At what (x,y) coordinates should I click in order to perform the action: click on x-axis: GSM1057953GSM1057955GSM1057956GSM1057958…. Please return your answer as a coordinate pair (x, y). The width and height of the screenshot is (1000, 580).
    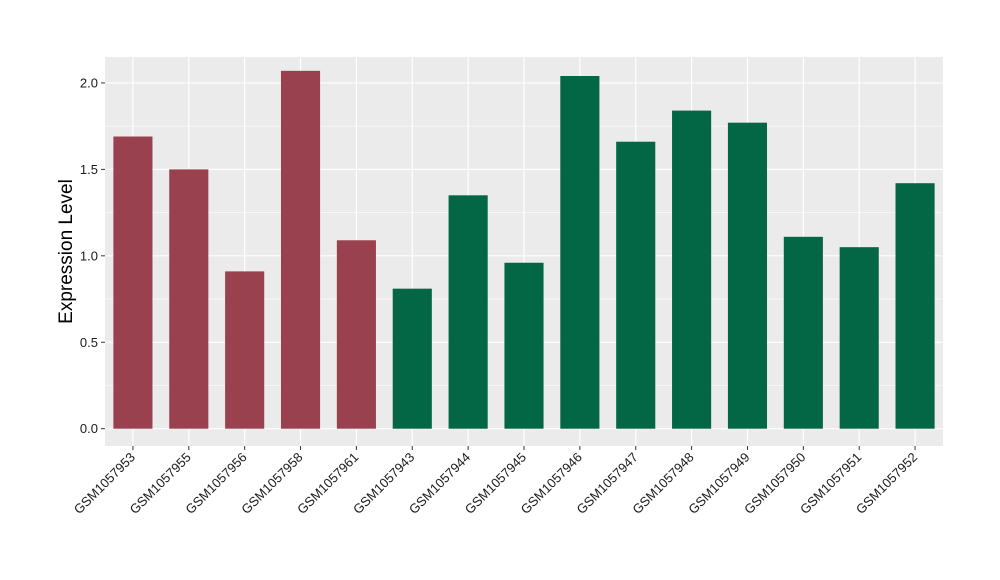
    Looking at the image, I should click on (495, 481).